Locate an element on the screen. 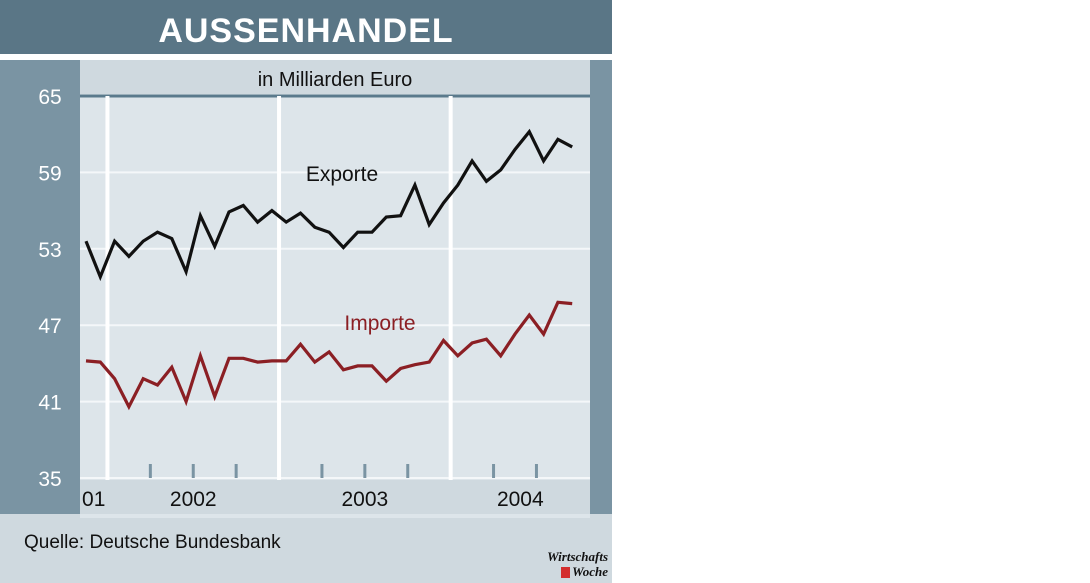 The image size is (1090, 583). source-note: Quelle: Deutsche Bundesbank is located at coordinates (152, 542).